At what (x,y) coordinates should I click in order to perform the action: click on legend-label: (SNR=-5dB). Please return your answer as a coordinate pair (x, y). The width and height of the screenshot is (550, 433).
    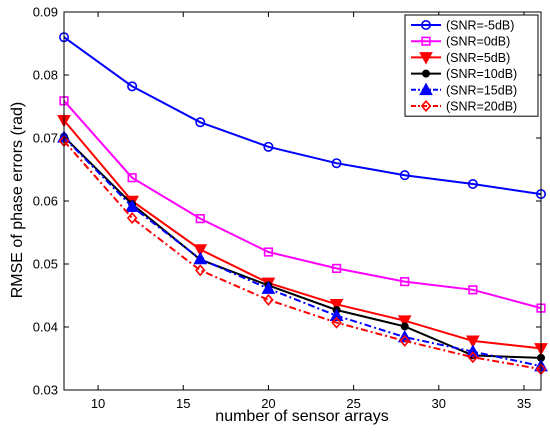
    Looking at the image, I should click on (480, 26).